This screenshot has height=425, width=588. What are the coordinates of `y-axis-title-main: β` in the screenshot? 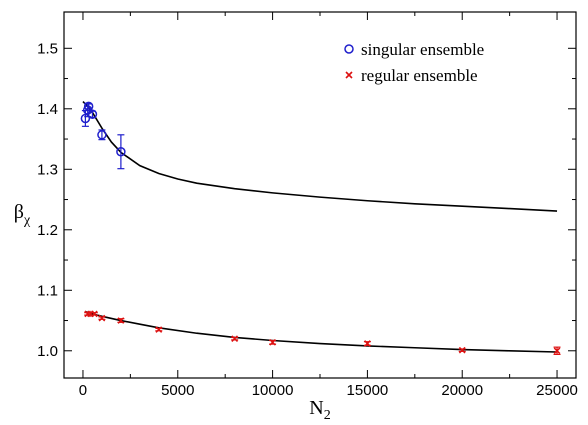 It's located at (19, 212).